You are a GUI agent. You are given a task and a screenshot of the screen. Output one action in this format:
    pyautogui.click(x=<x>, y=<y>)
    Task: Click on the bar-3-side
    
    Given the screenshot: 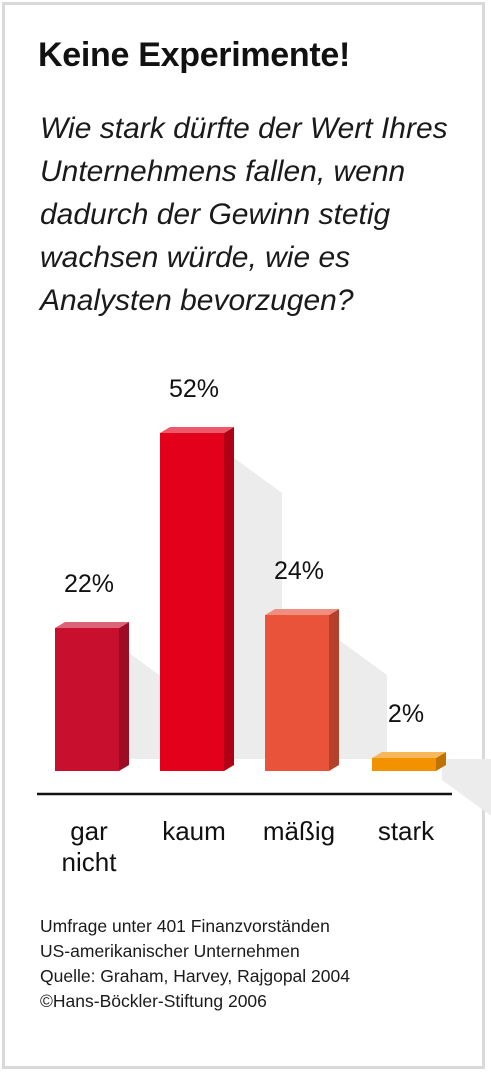 What is the action you would take?
    pyautogui.click(x=441, y=761)
    